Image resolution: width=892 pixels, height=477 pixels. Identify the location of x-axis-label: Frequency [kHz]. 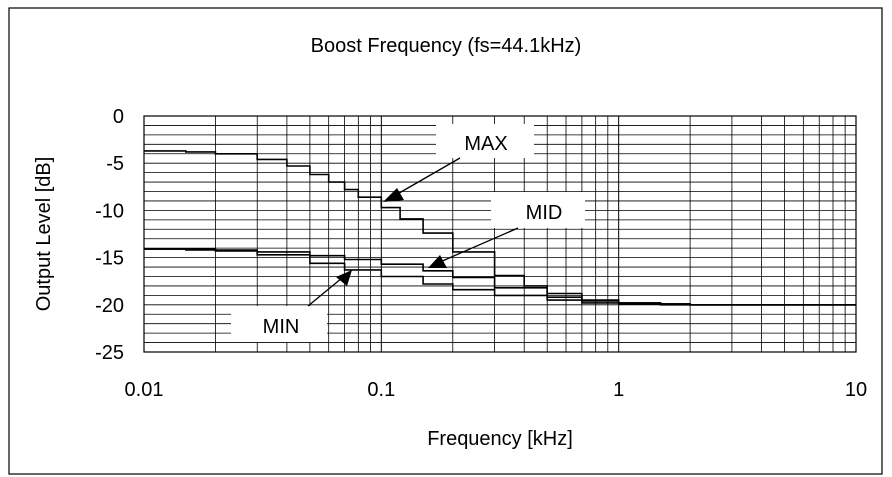
(500, 439).